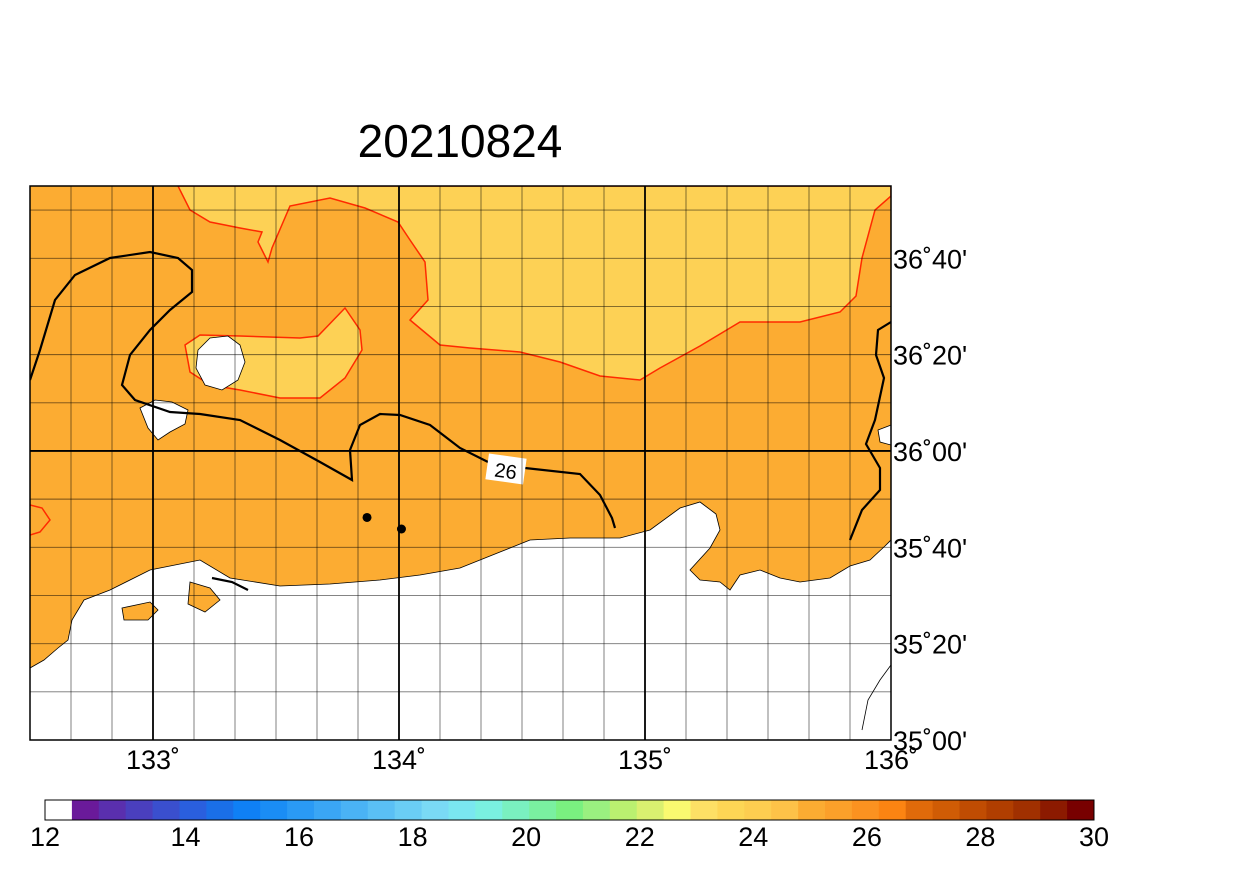  Describe the element at coordinates (876, 697) in the screenshot. I see `land-wakasa-peninsula` at that location.